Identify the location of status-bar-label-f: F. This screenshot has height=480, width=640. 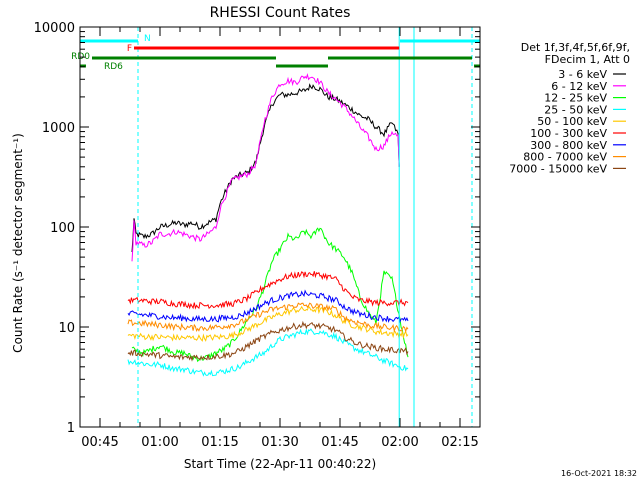
(129, 49).